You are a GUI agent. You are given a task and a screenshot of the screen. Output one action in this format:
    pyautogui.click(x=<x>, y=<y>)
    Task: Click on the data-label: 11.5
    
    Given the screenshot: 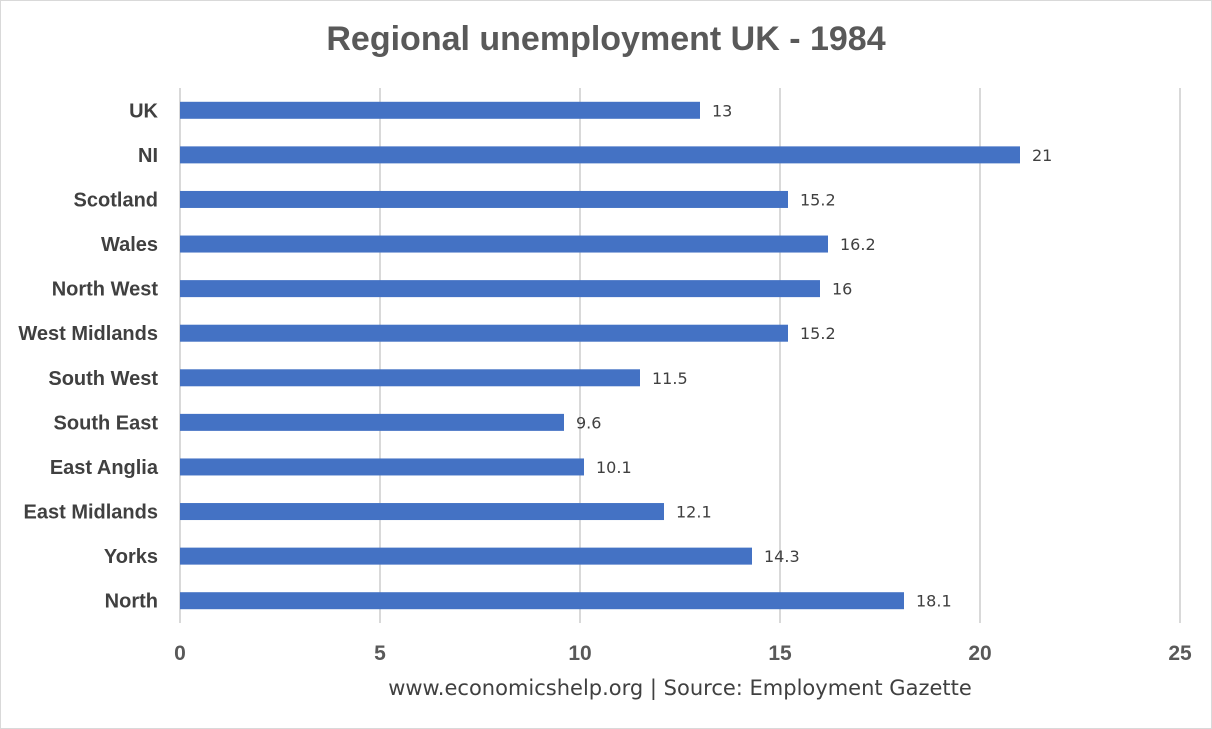 What is the action you would take?
    pyautogui.click(x=670, y=378)
    